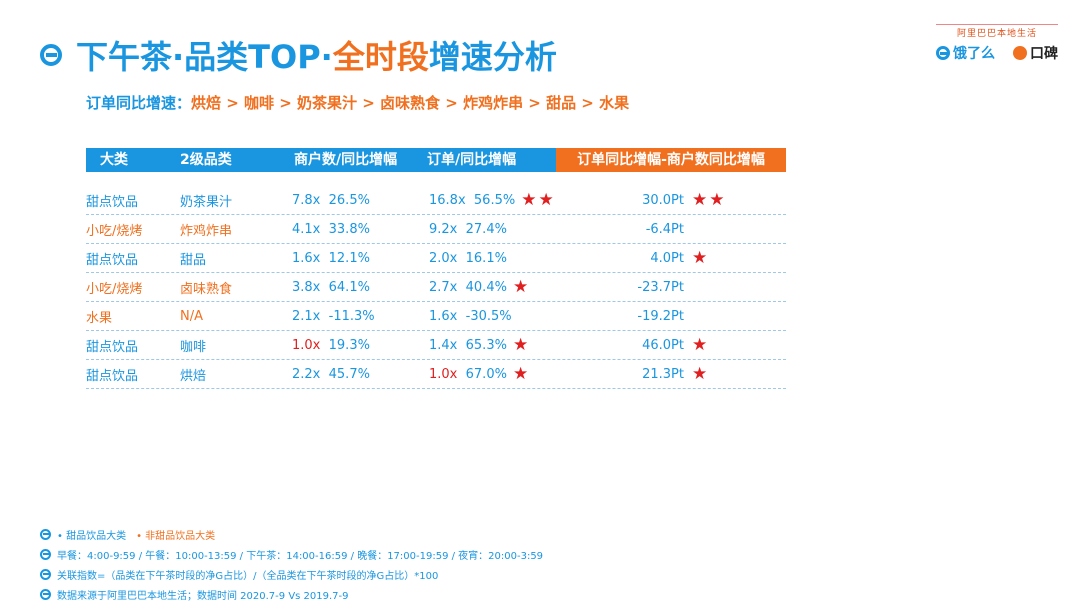 This screenshot has height=608, width=1080. What do you see at coordinates (206, 289) in the screenshot?
I see `cell-sub-category: 卤味熟食` at bounding box center [206, 289].